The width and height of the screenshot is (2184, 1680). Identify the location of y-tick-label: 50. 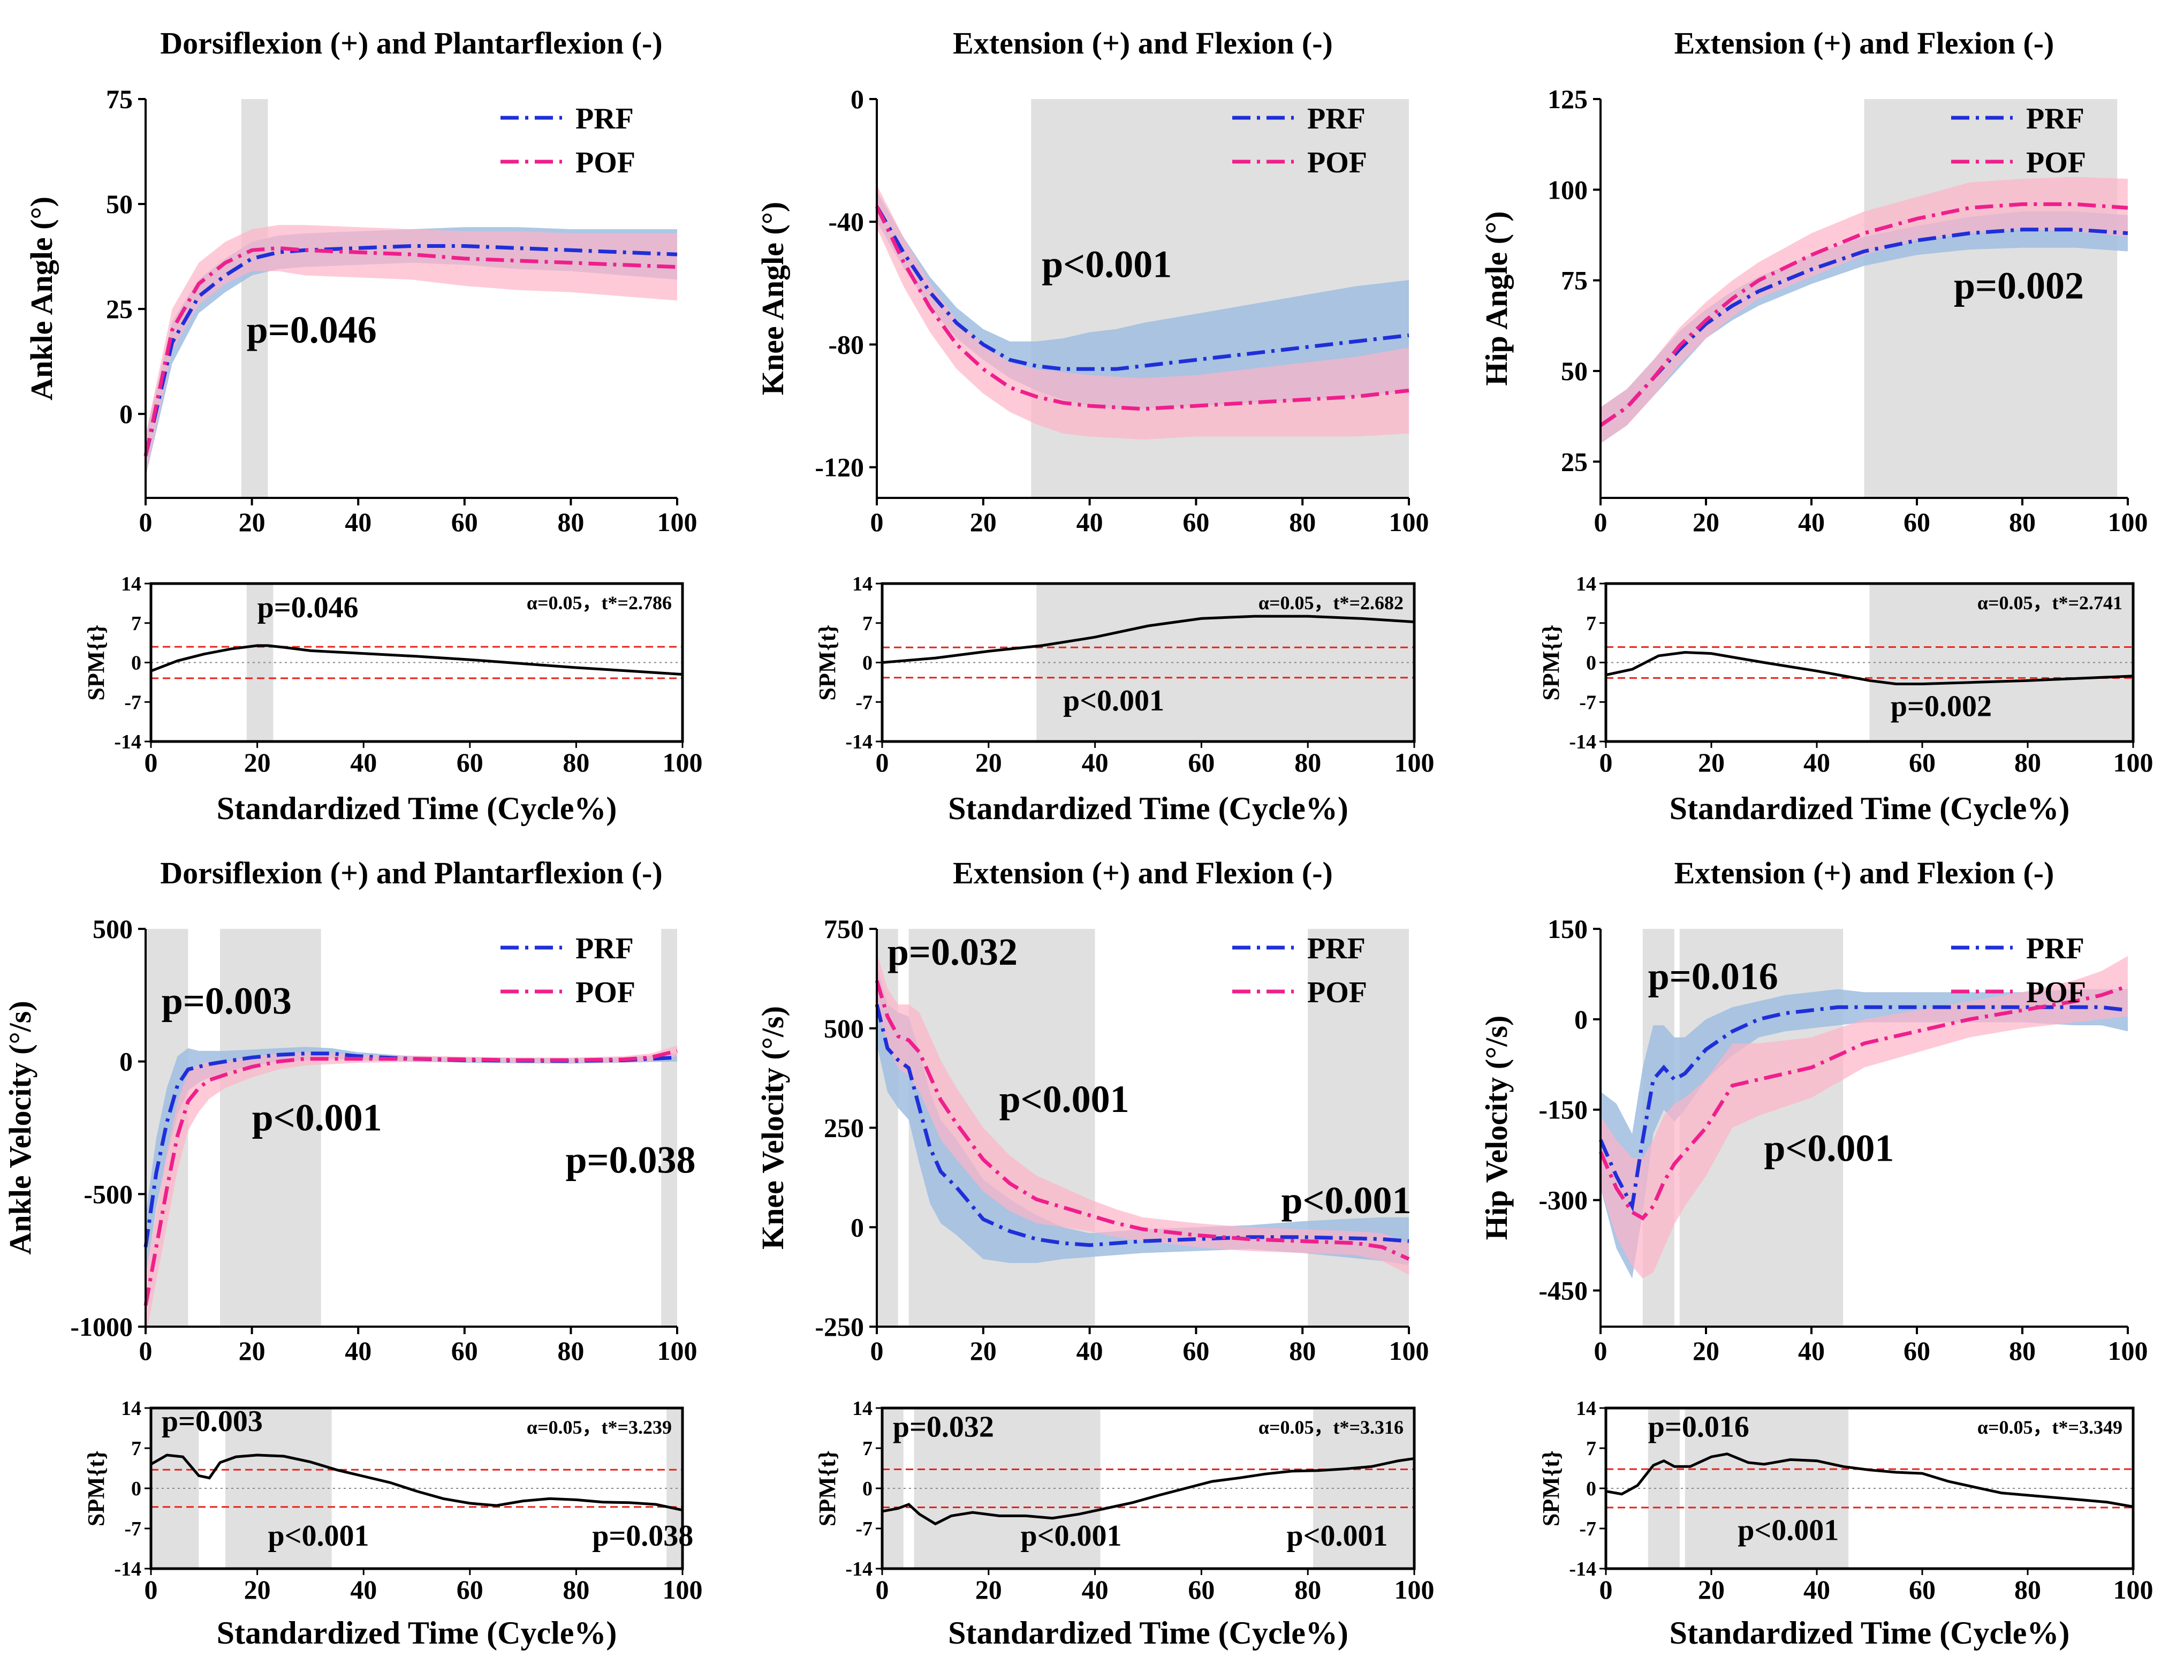
(119, 204).